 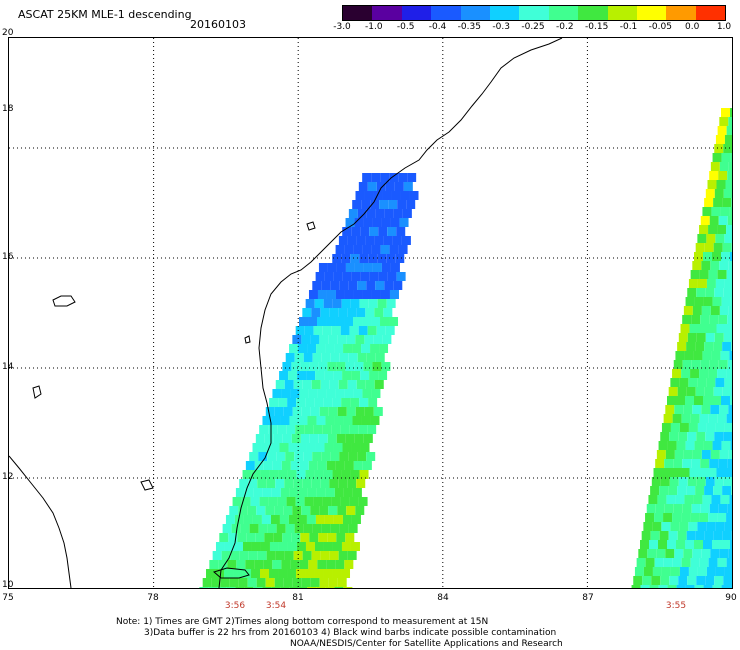 I want to click on lon-label-78: 78, so click(x=153, y=598).